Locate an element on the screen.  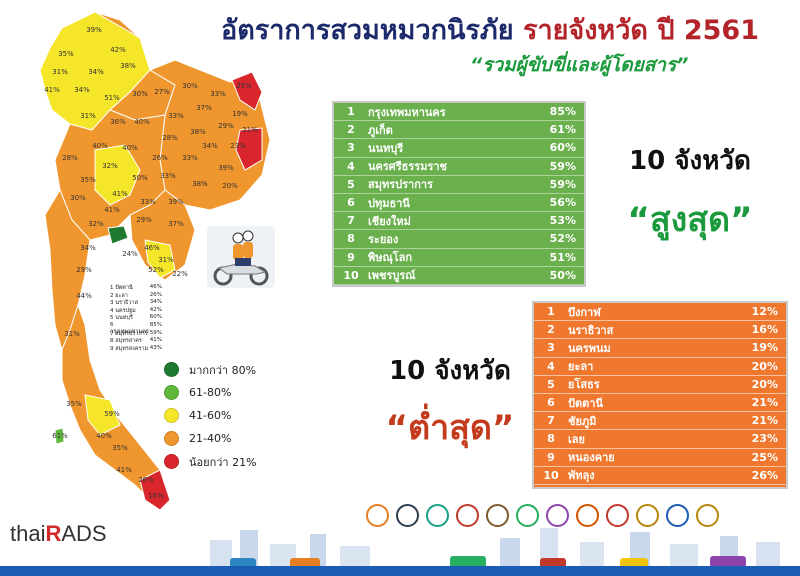
province-value-label: 41% is located at coordinates (120, 194).